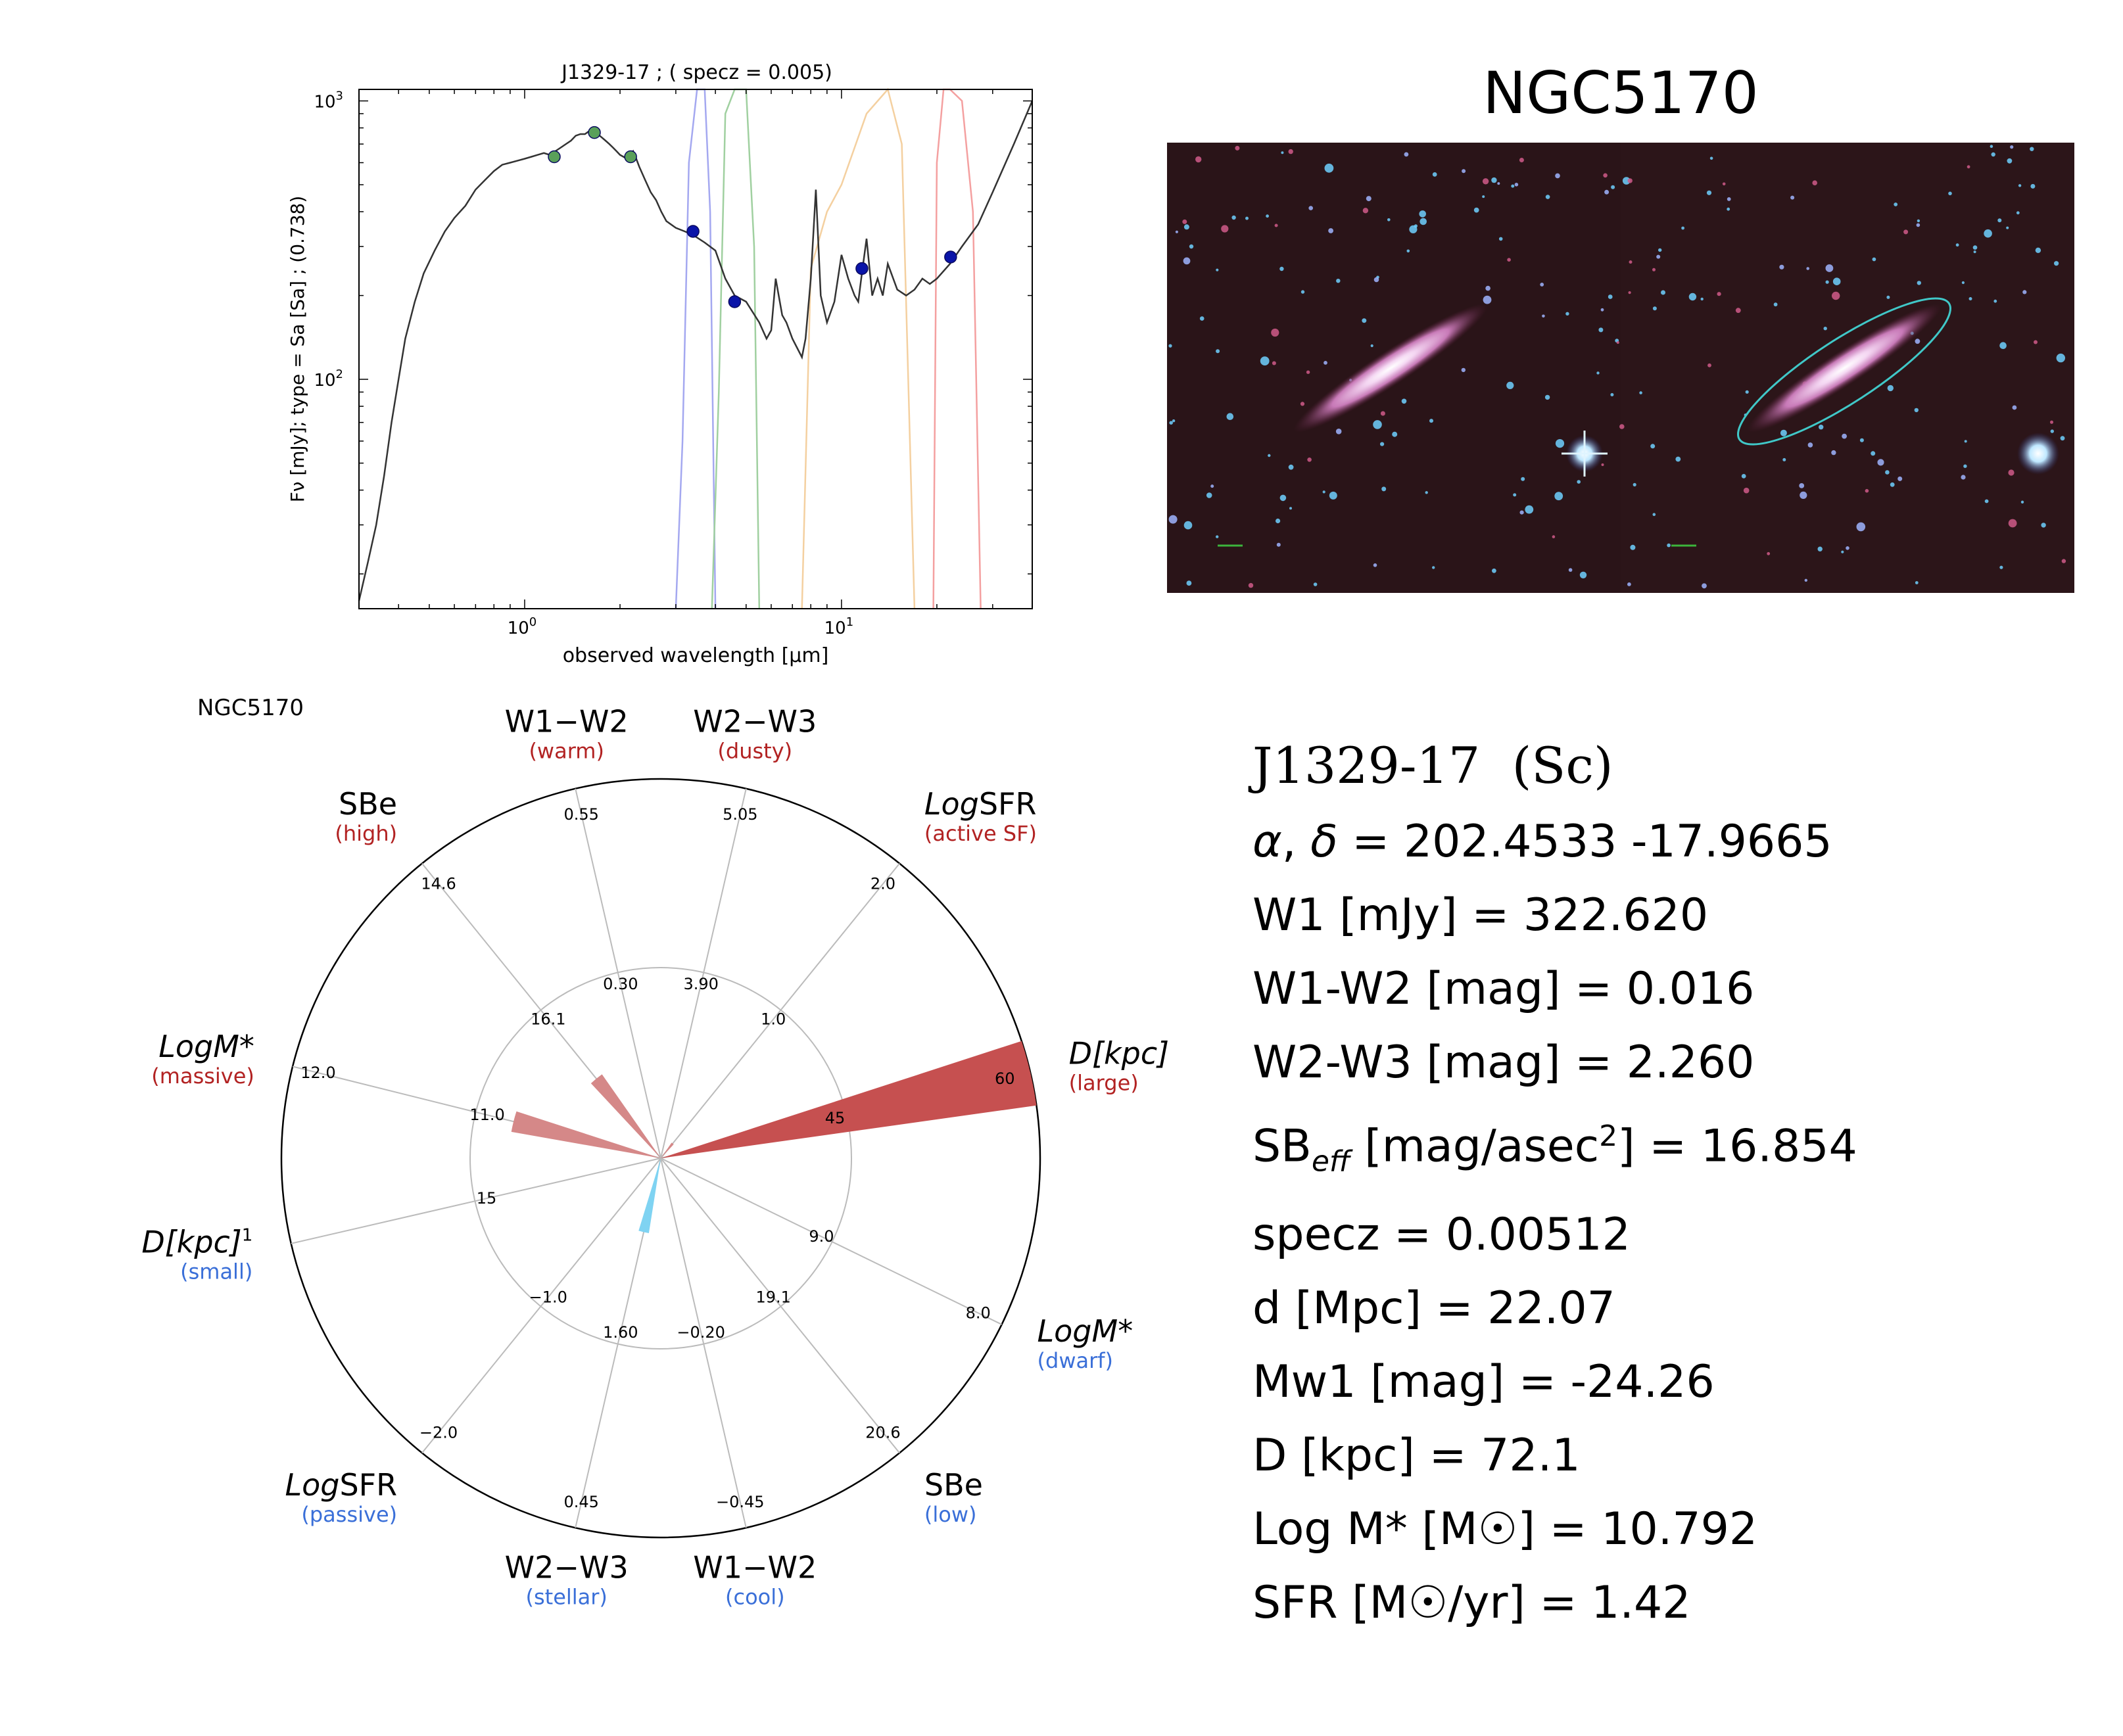  I want to click on galaxy-id: J1329-17, so click(1366, 766).